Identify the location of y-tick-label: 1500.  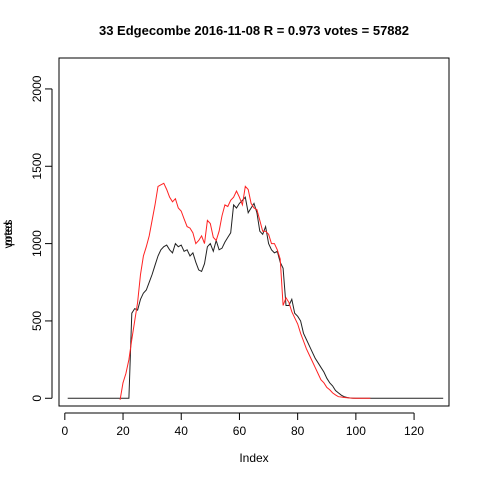
(37, 166).